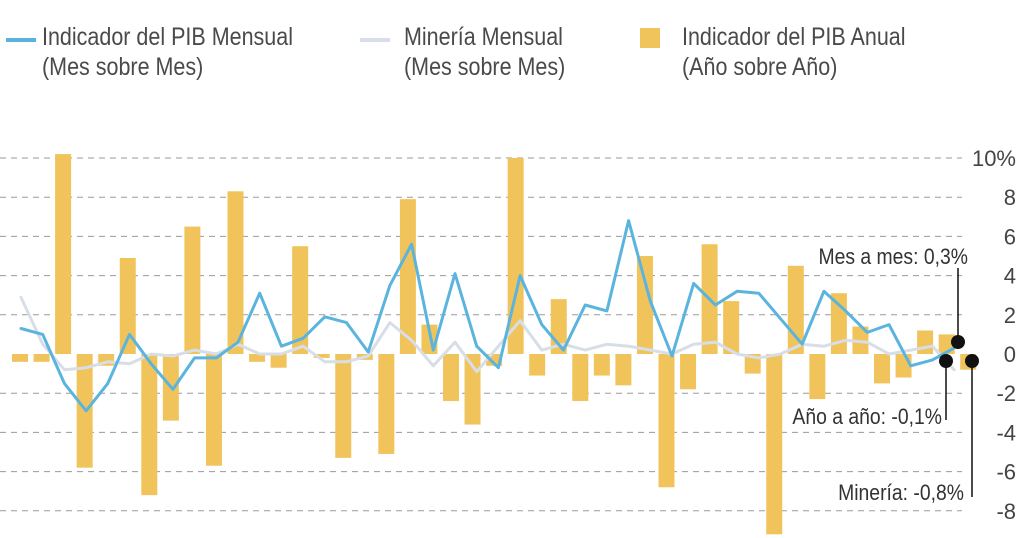  What do you see at coordinates (485, 67) in the screenshot?
I see `legend-mining-line2: (Mes sobre Mes)` at bounding box center [485, 67].